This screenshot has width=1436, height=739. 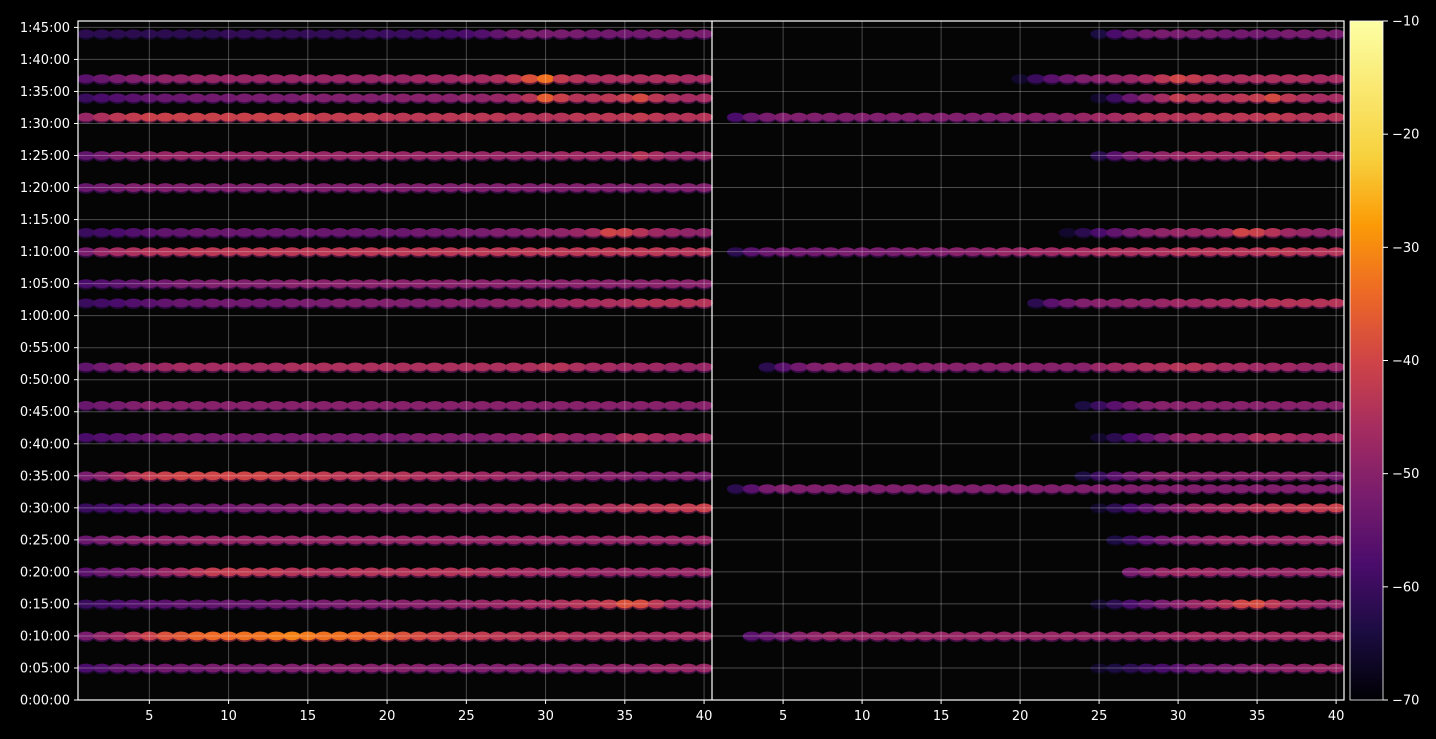 What do you see at coordinates (1405, 248) in the screenshot?
I see `colorbar-tick-label: −30` at bounding box center [1405, 248].